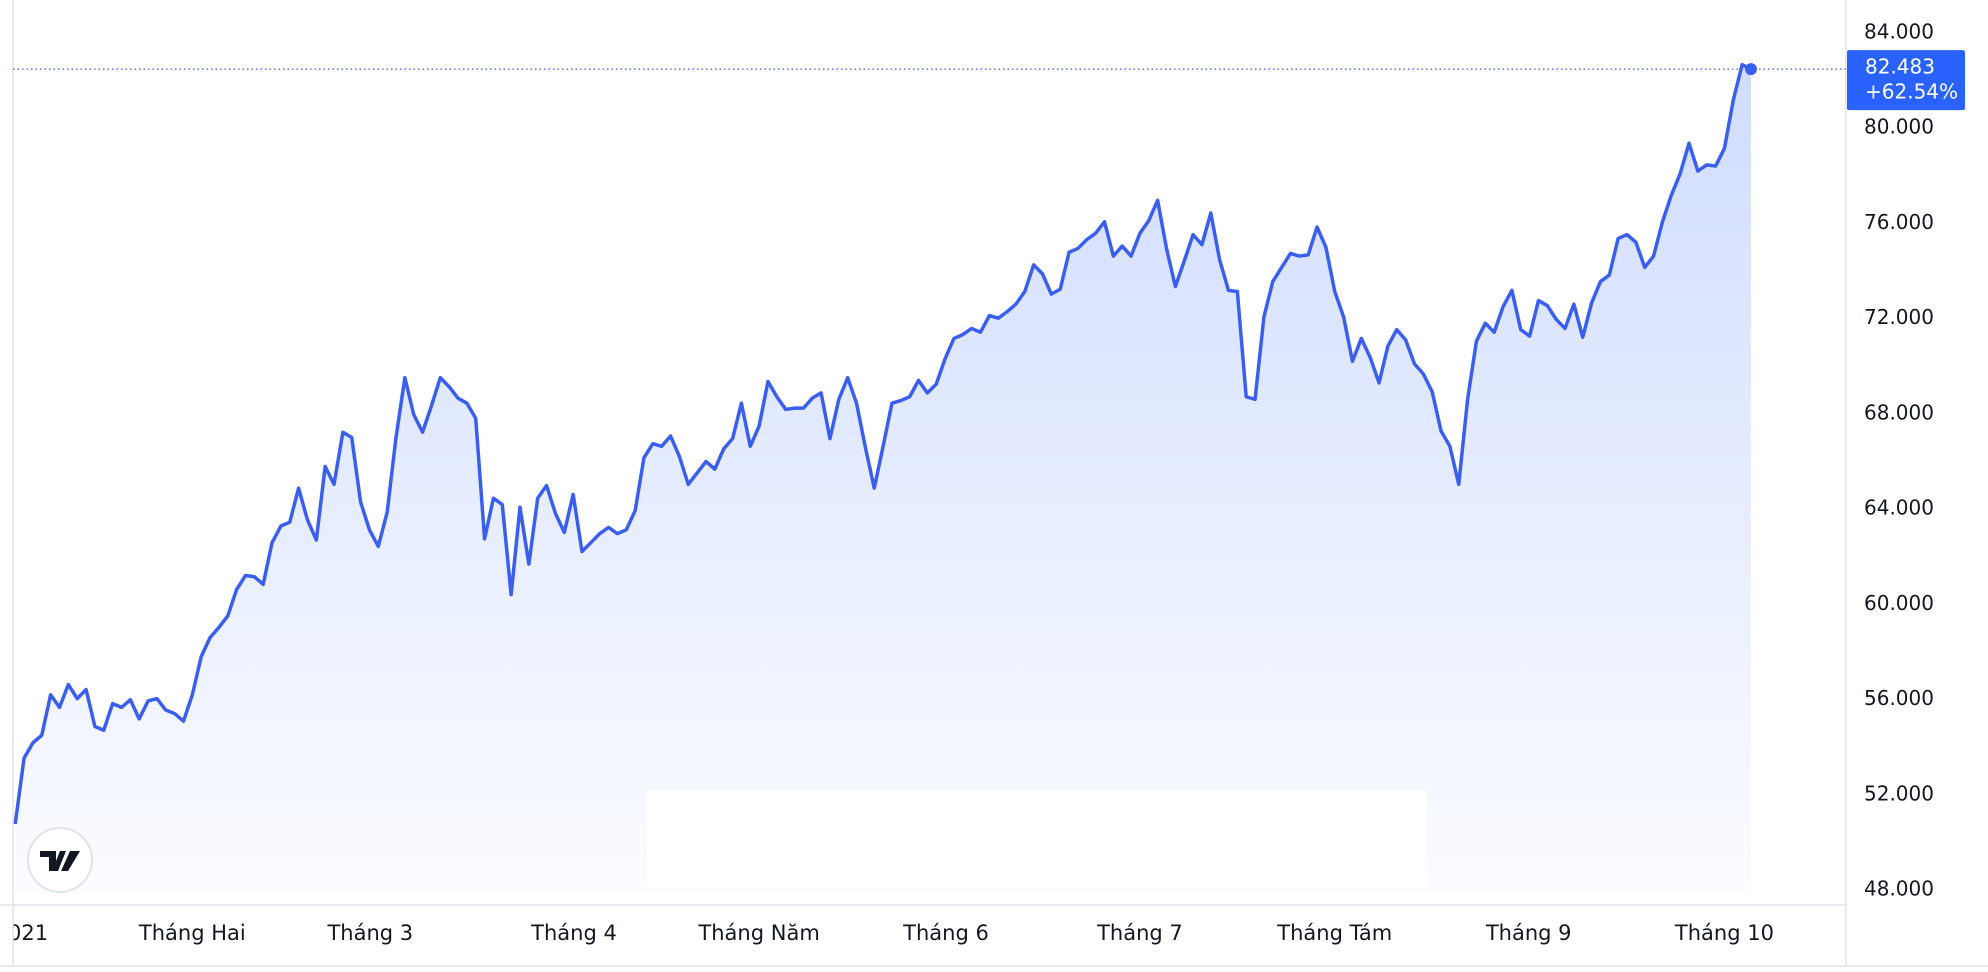  Describe the element at coordinates (1139, 933) in the screenshot. I see `x-tick-label: Tháng 7` at that location.